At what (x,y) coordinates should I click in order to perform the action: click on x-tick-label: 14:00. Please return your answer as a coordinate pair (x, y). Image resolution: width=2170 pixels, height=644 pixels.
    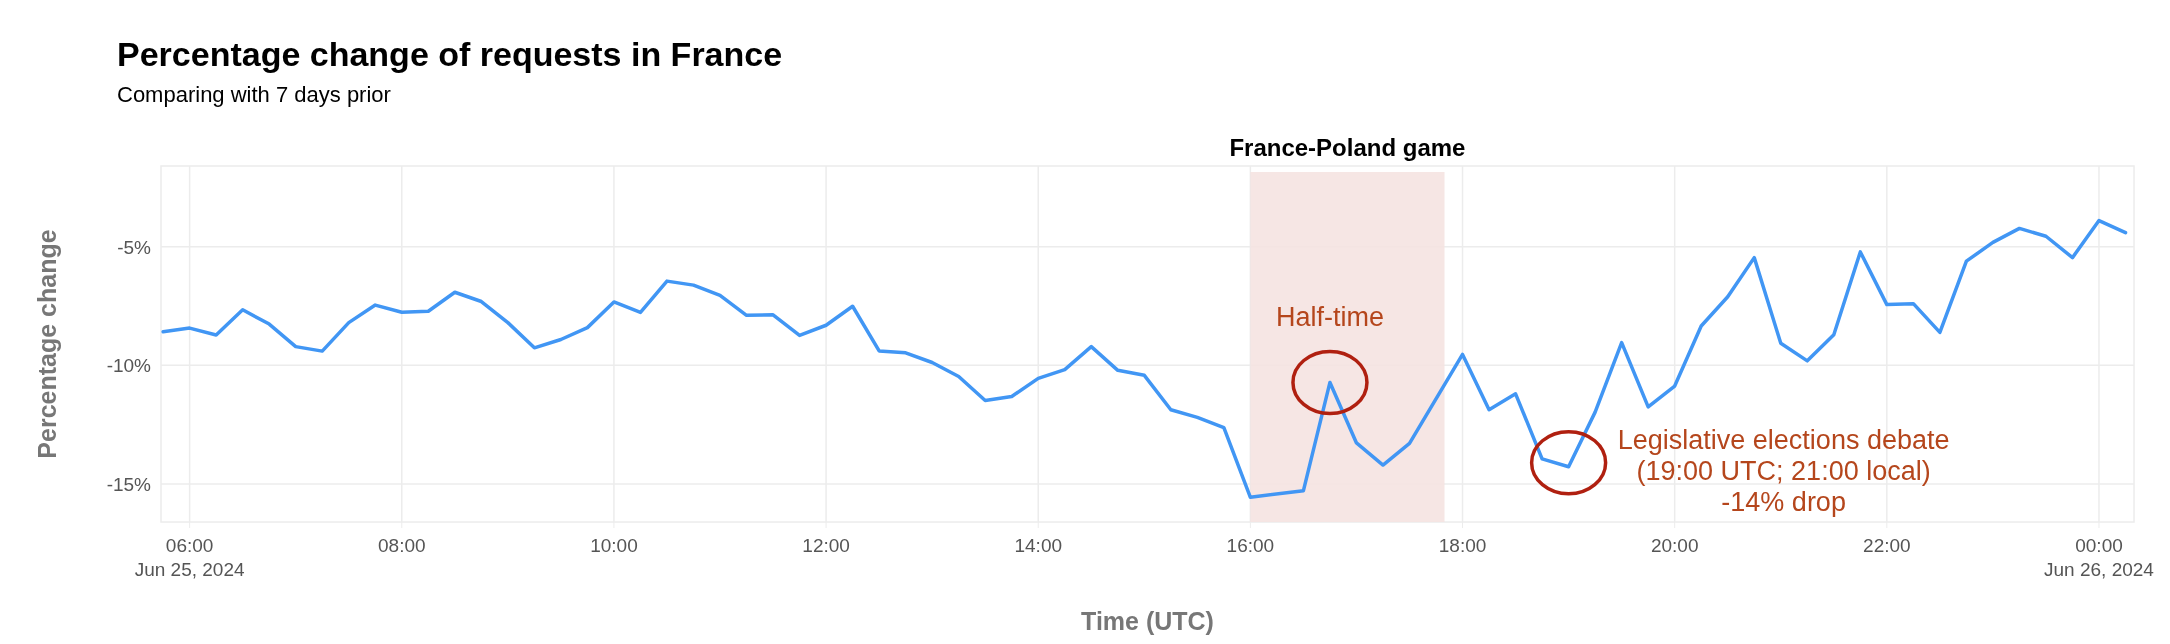
    Looking at the image, I should click on (1038, 545).